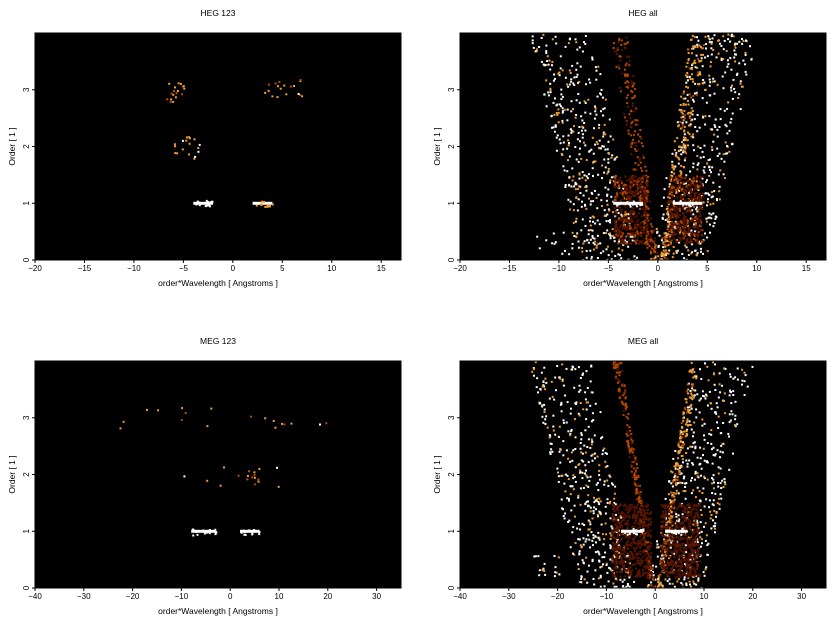 The height and width of the screenshot is (627, 836). I want to click on y-tick-label: 0, so click(451, 587).